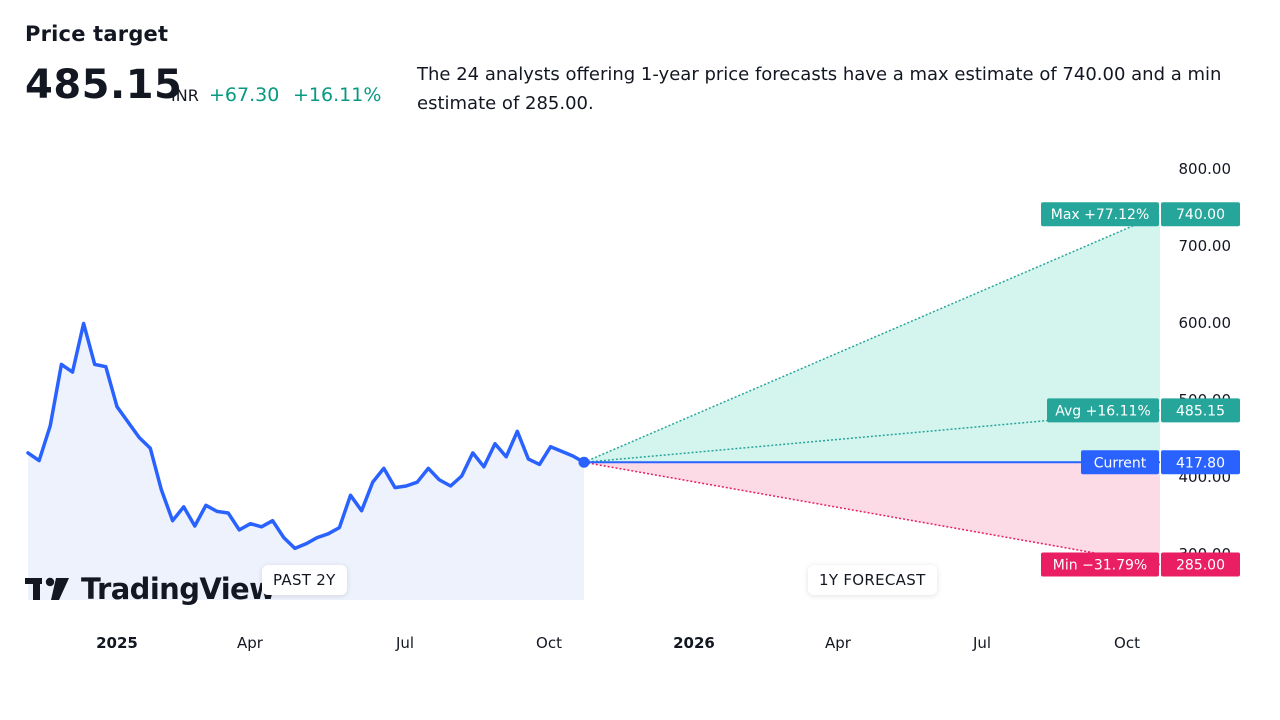 This screenshot has height=720, width=1280. What do you see at coordinates (306, 436) in the screenshot?
I see `price-history-line` at bounding box center [306, 436].